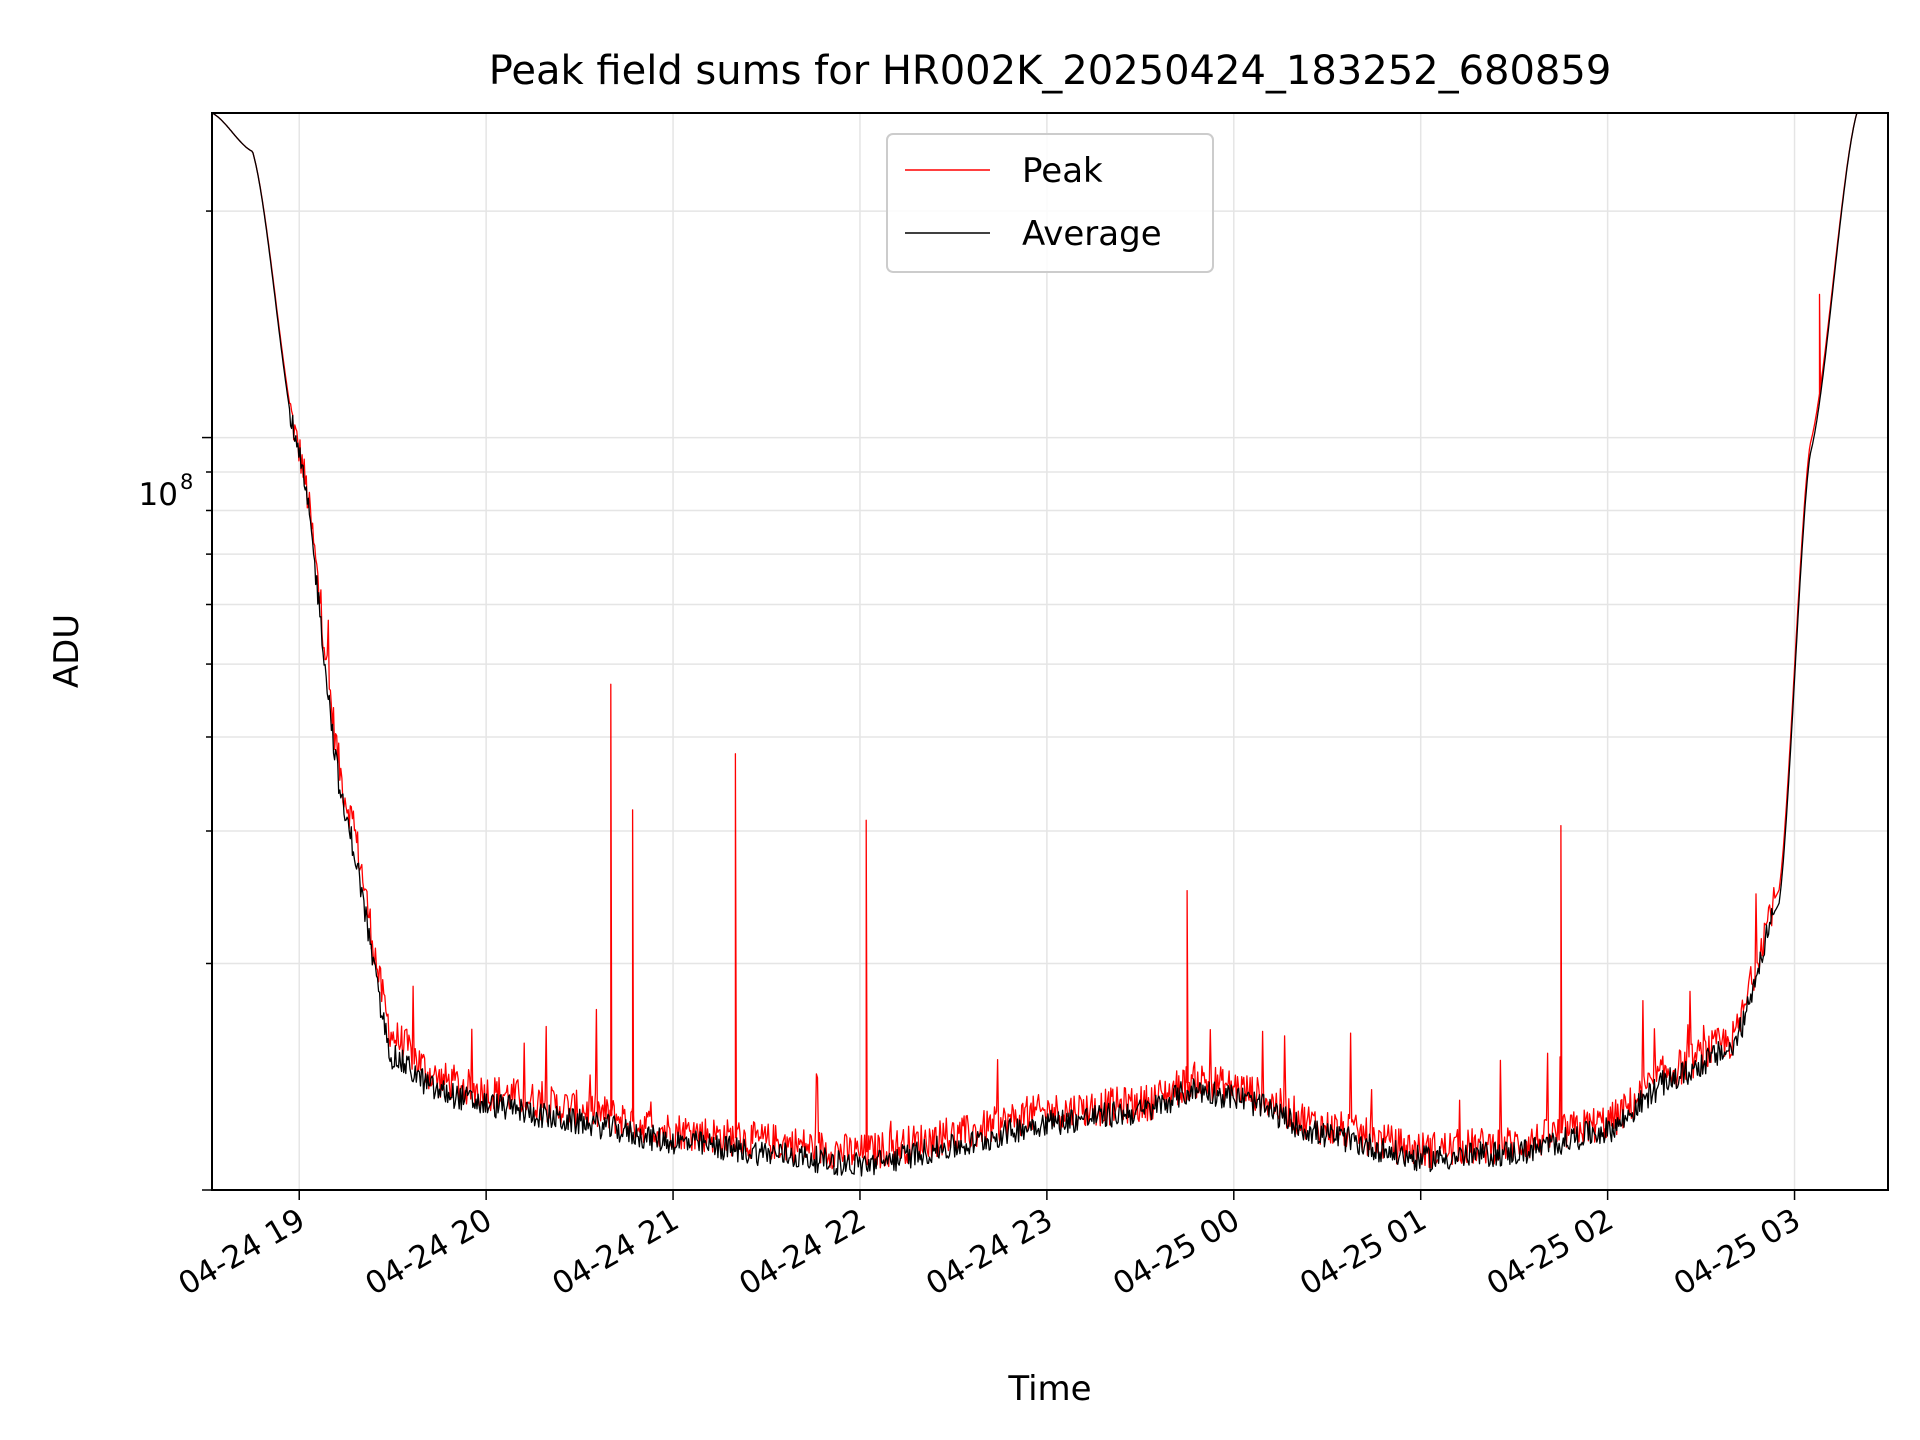 The height and width of the screenshot is (1440, 1920). Describe the element at coordinates (158, 495) in the screenshot. I see `y-tick-label-base: 10` at that location.